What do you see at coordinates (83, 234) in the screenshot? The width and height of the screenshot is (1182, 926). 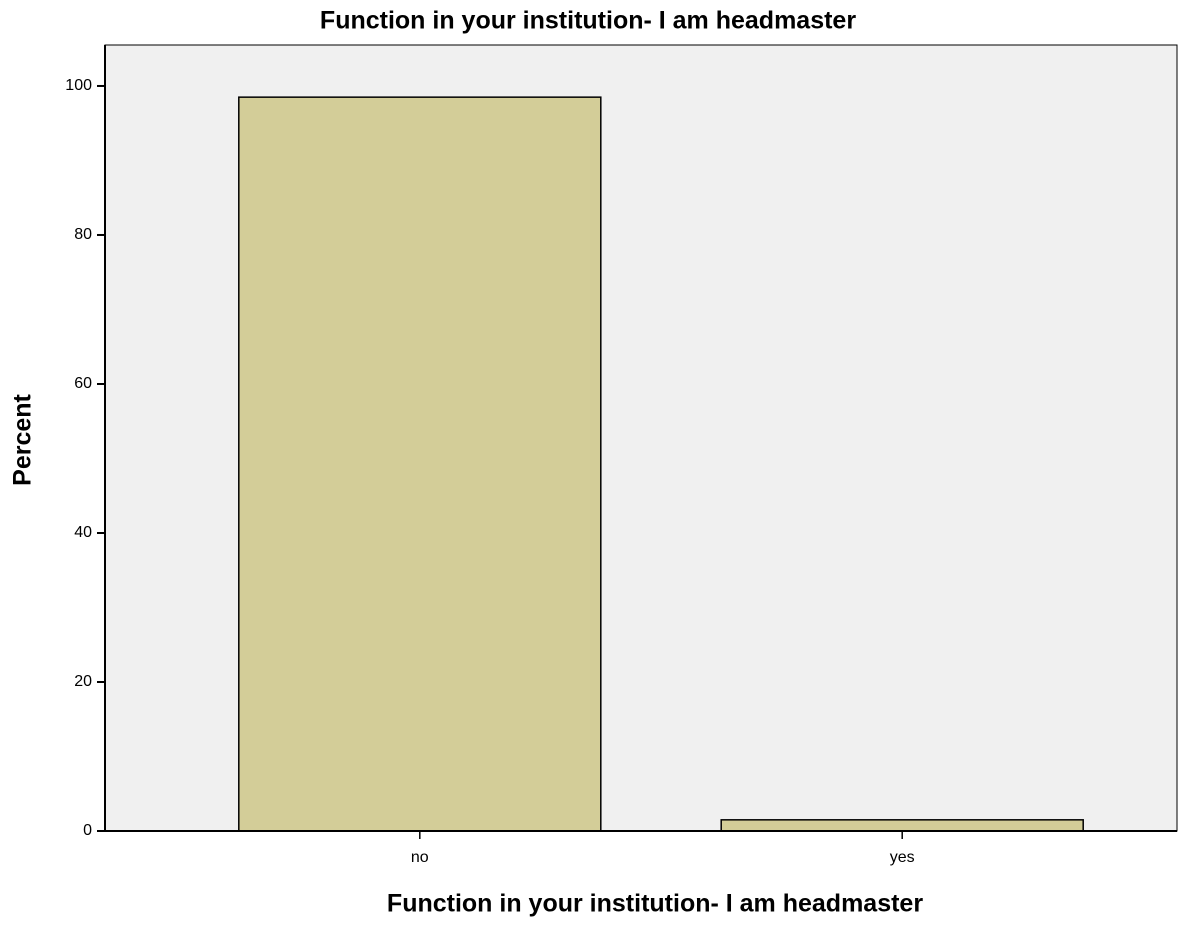 I see `y-tick-label: 80` at bounding box center [83, 234].